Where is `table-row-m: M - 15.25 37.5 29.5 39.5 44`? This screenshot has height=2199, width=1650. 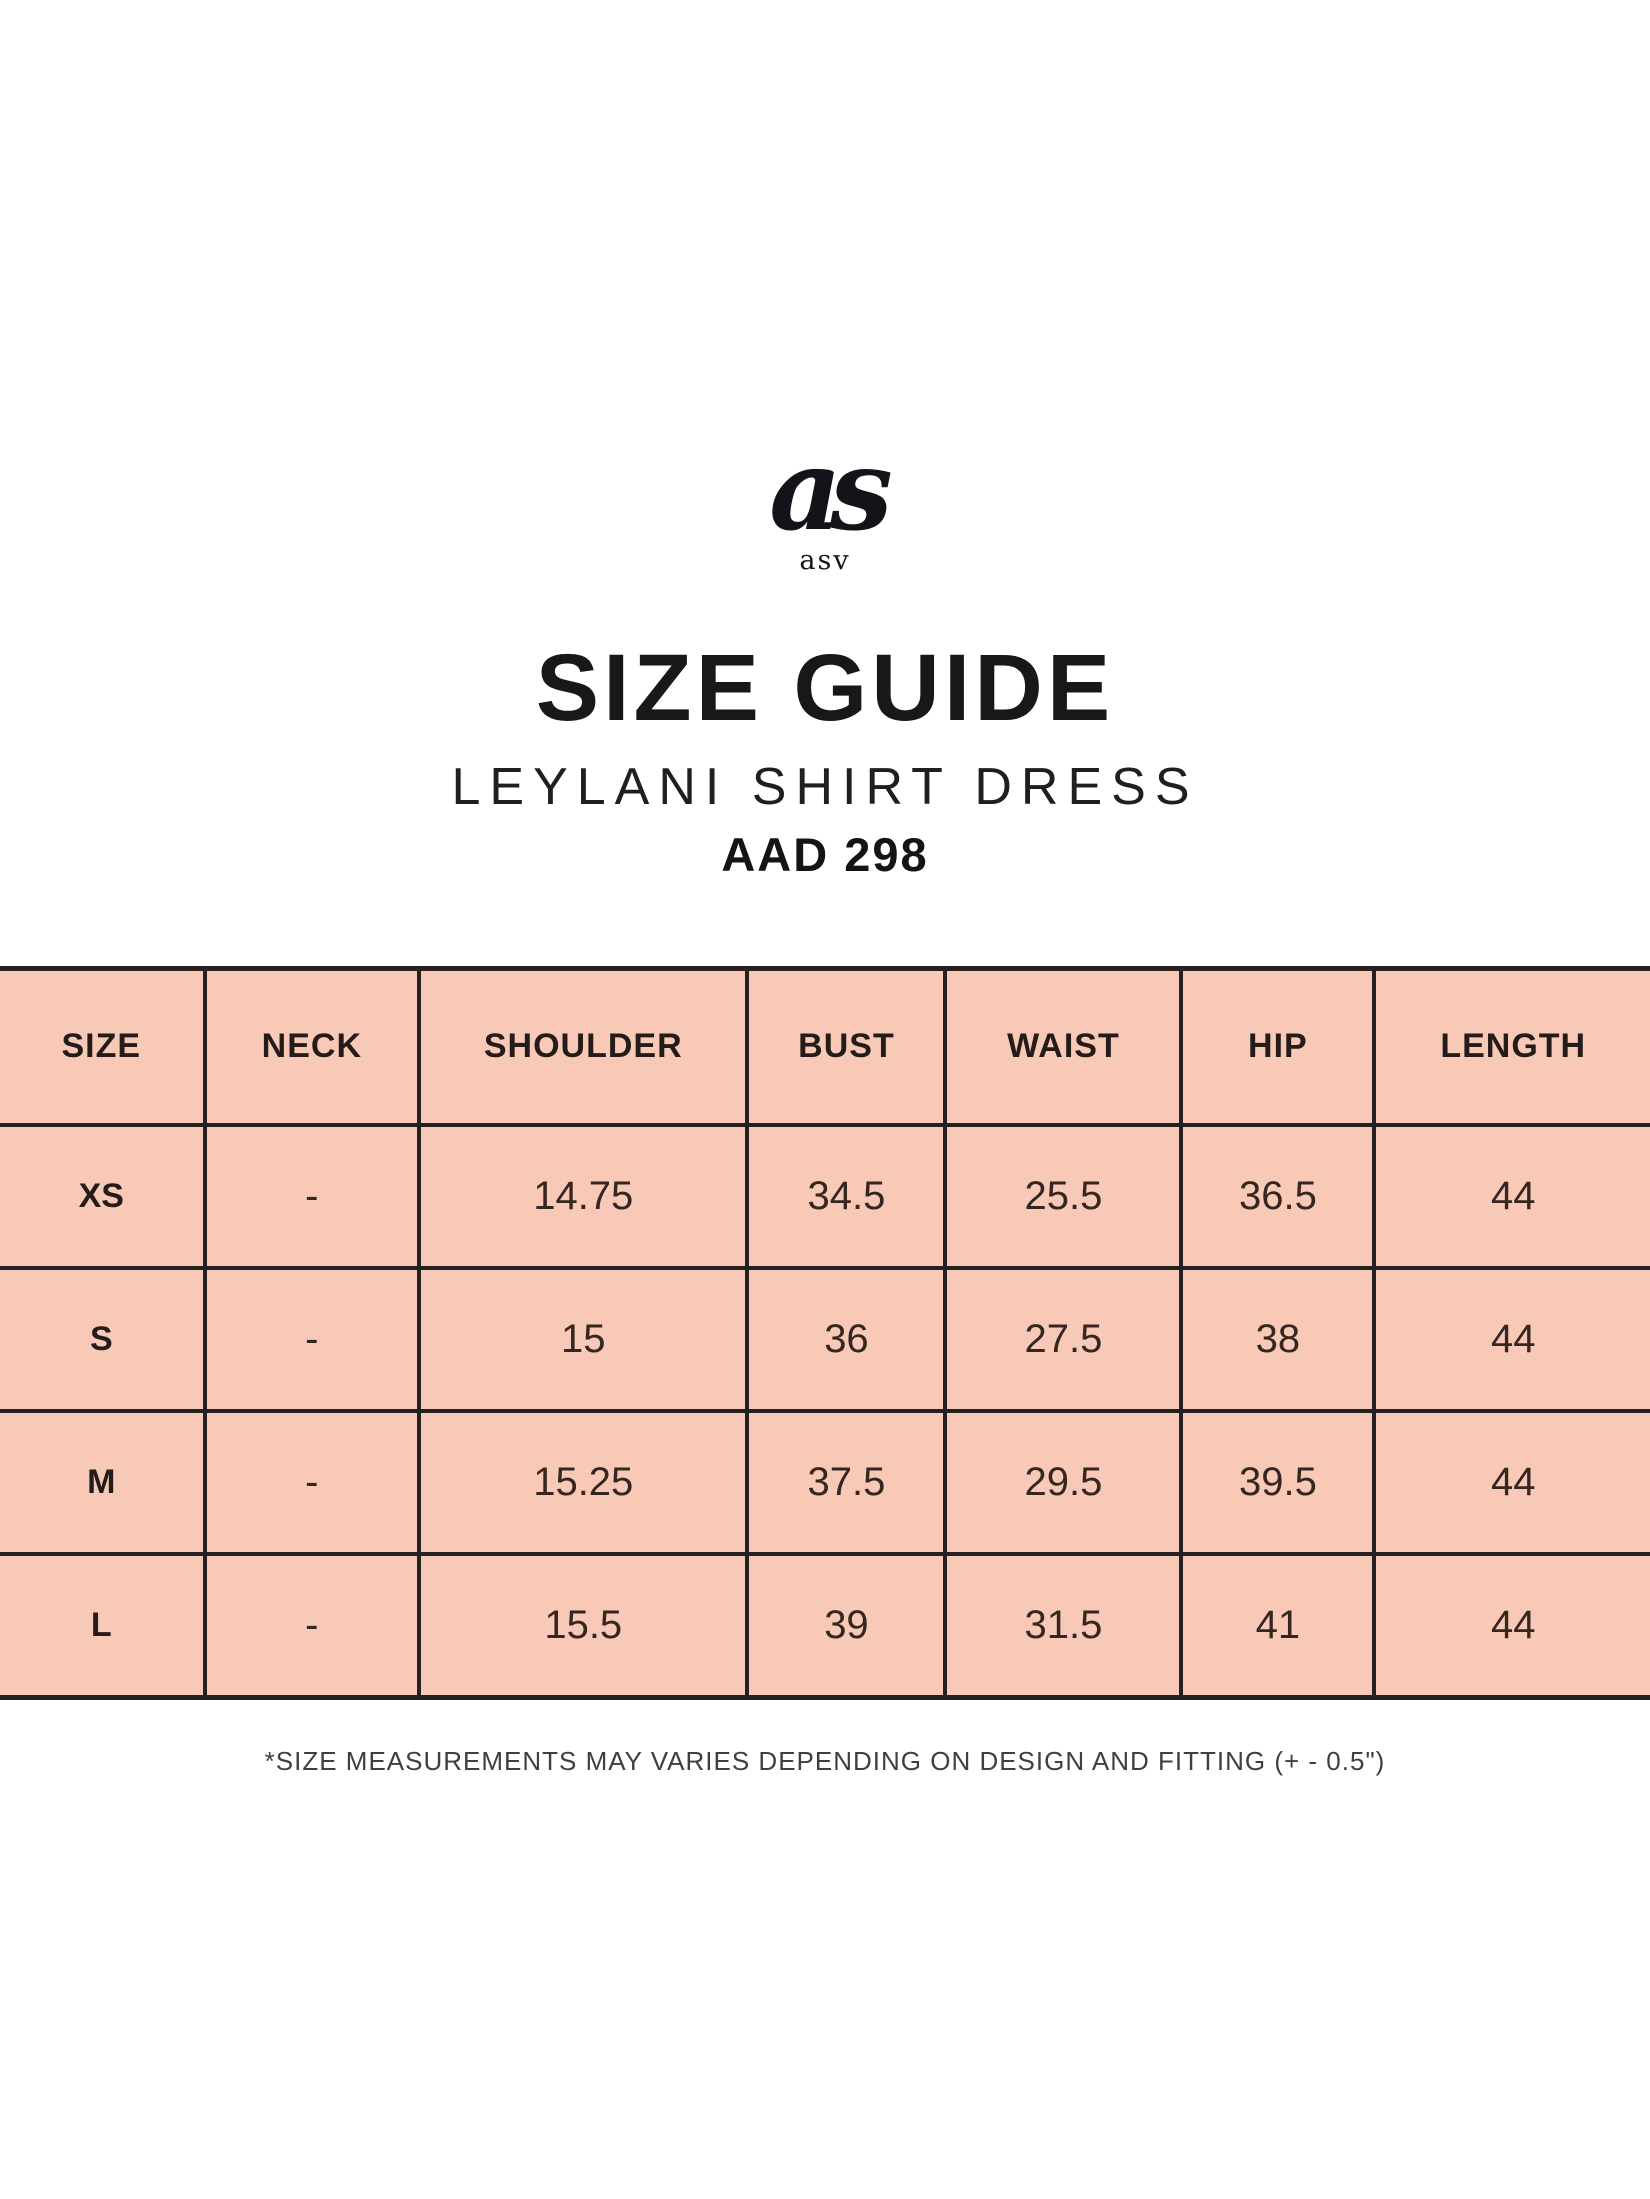 table-row-m: M - 15.25 37.5 29.5 39.5 44 is located at coordinates (825, 1483).